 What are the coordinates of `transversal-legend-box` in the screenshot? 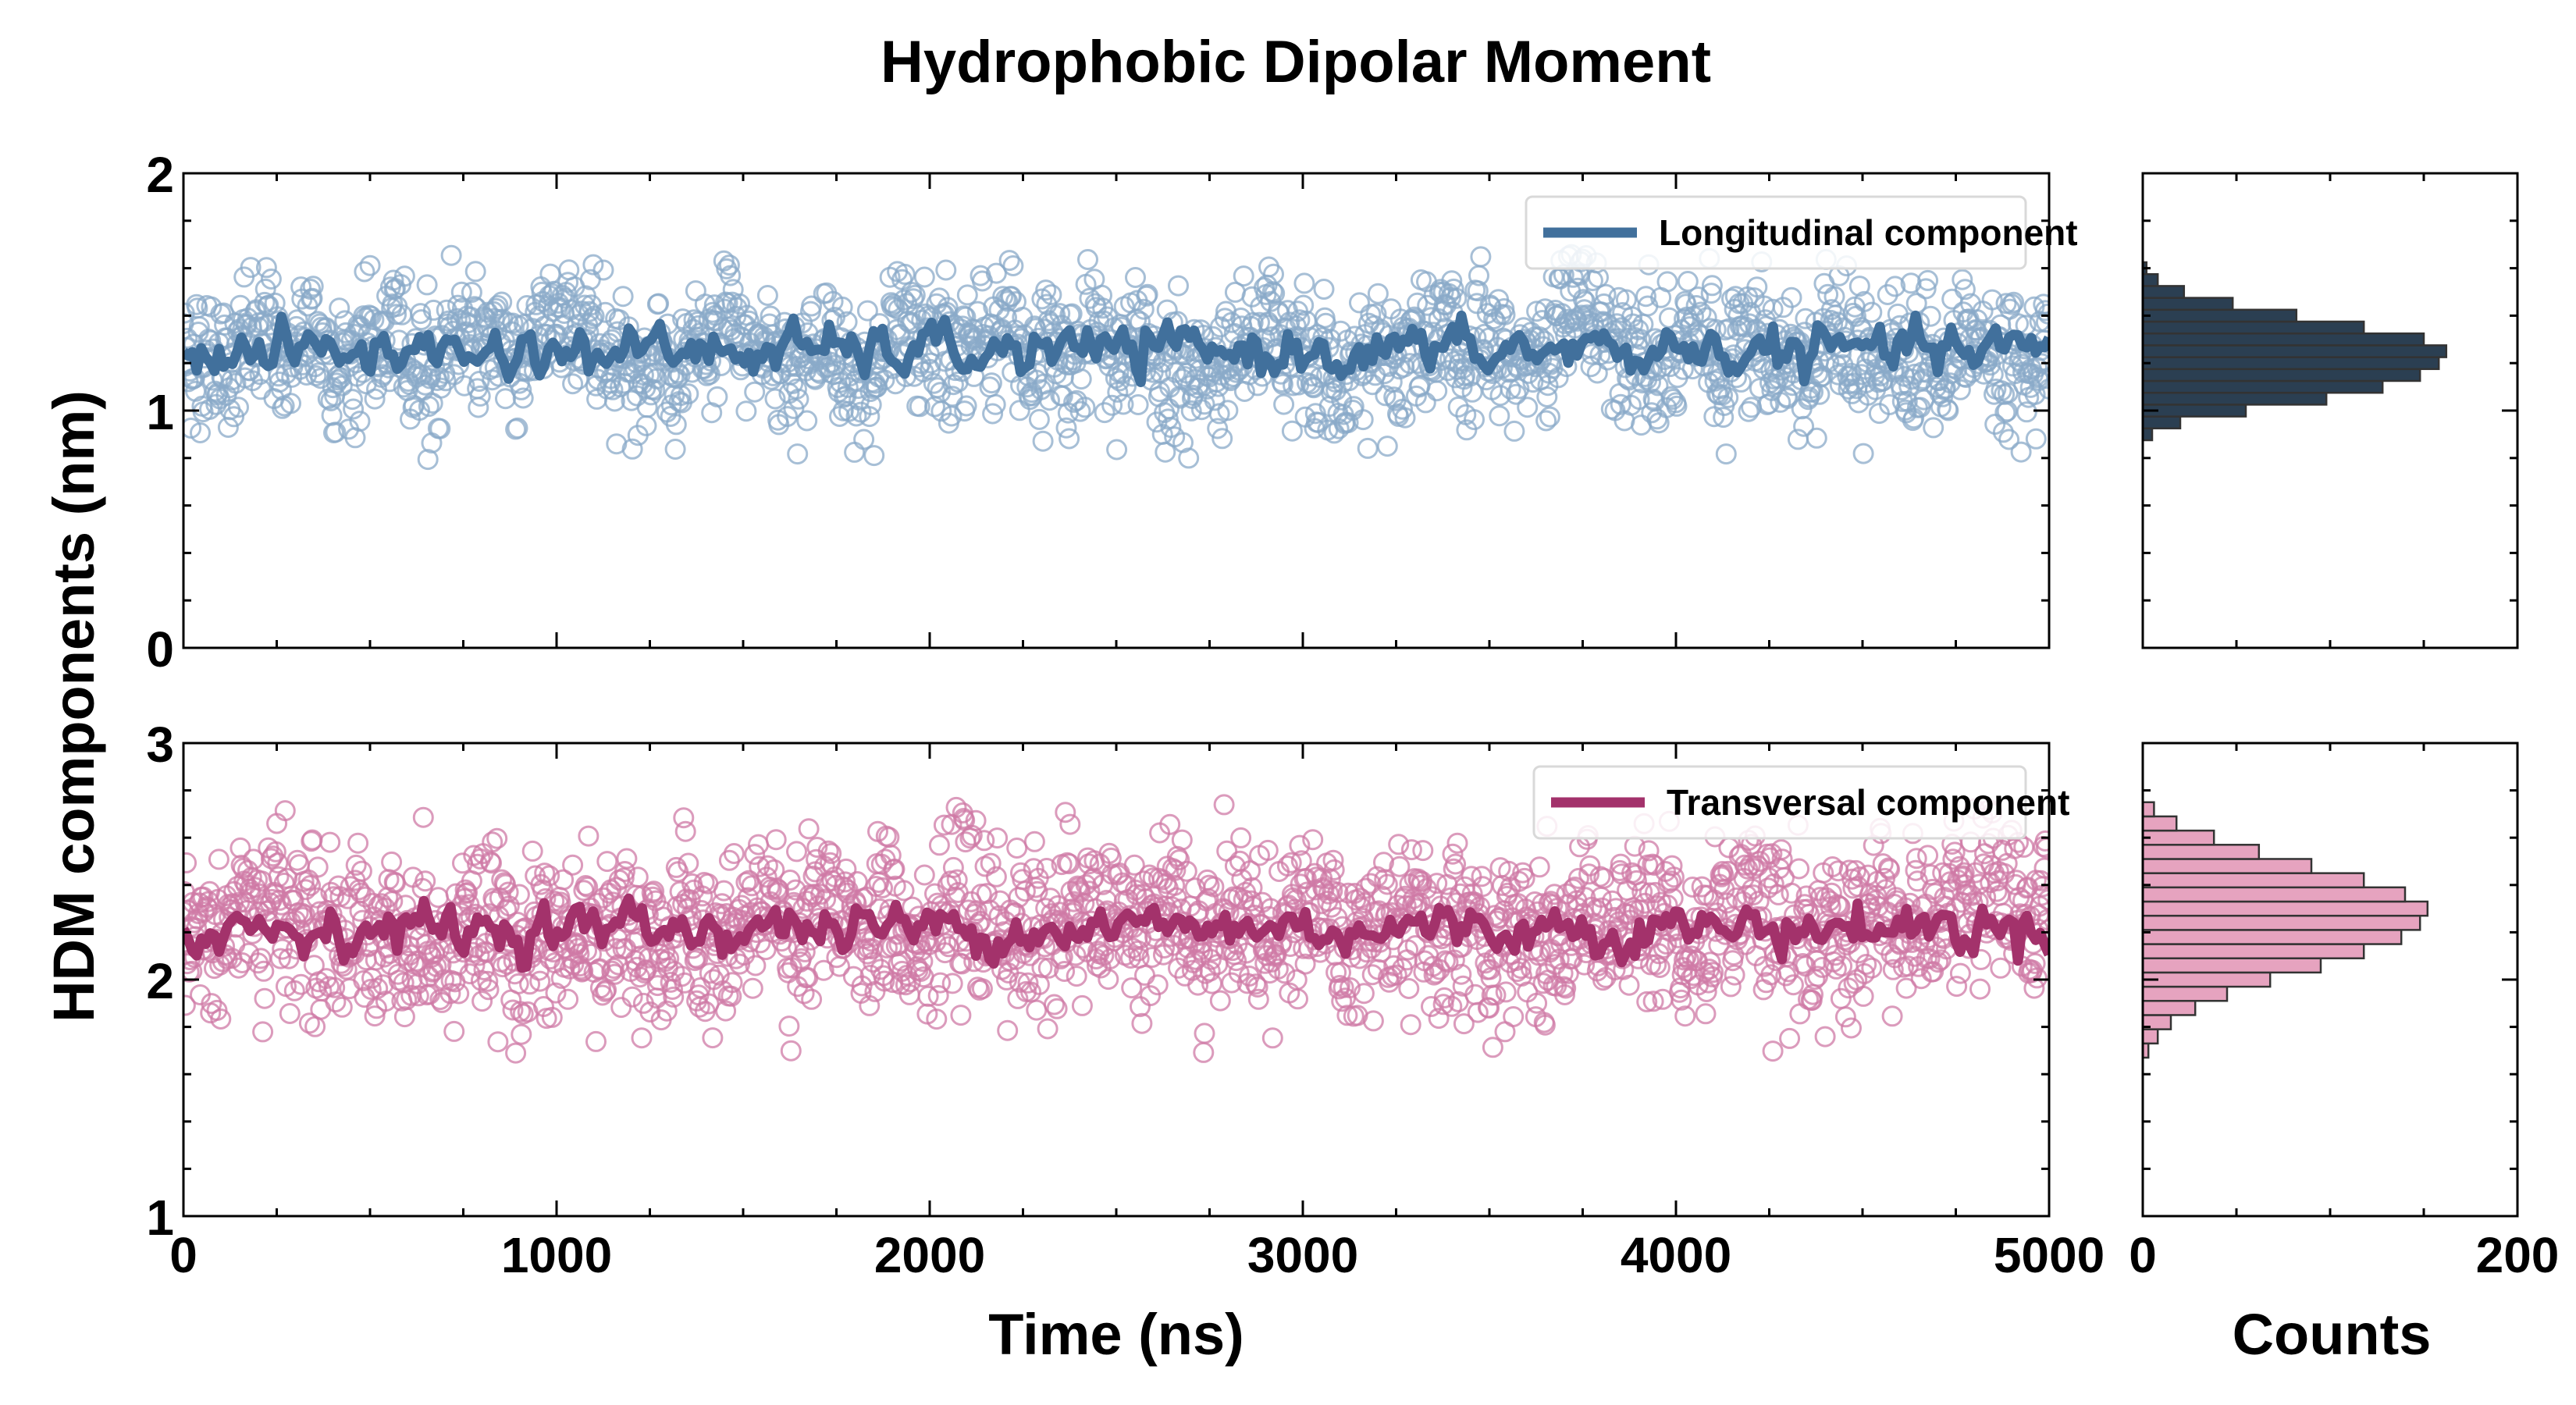 It's located at (1779, 803).